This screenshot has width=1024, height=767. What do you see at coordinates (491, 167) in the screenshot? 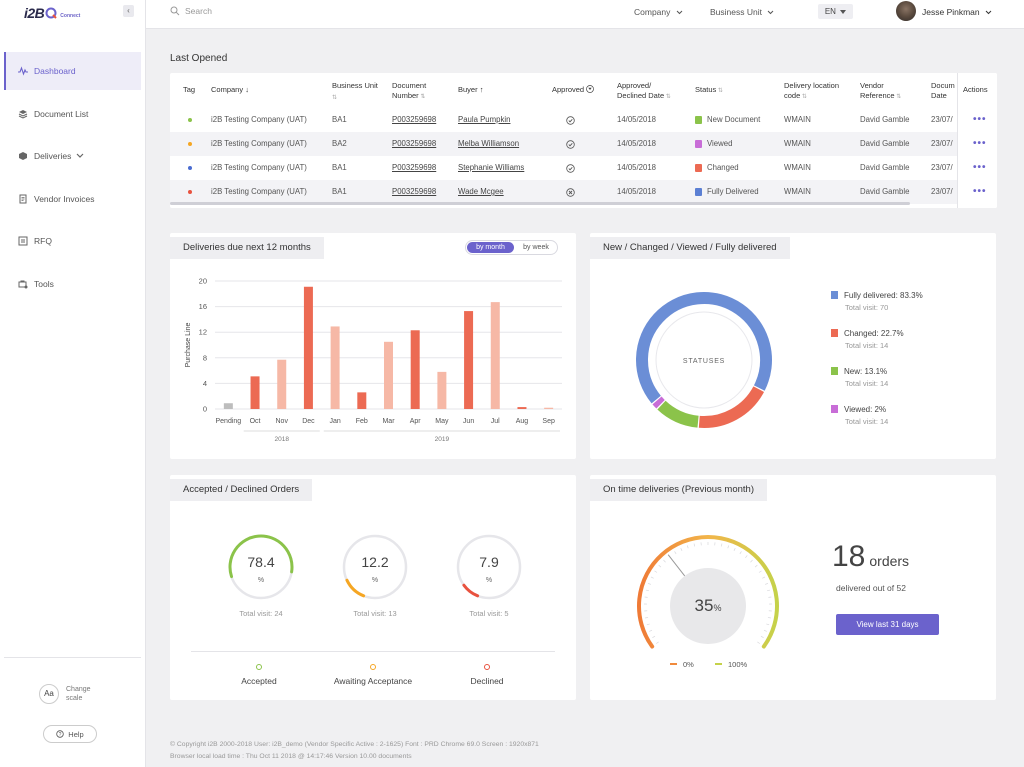
I see `cell-buyer: Stephanie Williams` at bounding box center [491, 167].